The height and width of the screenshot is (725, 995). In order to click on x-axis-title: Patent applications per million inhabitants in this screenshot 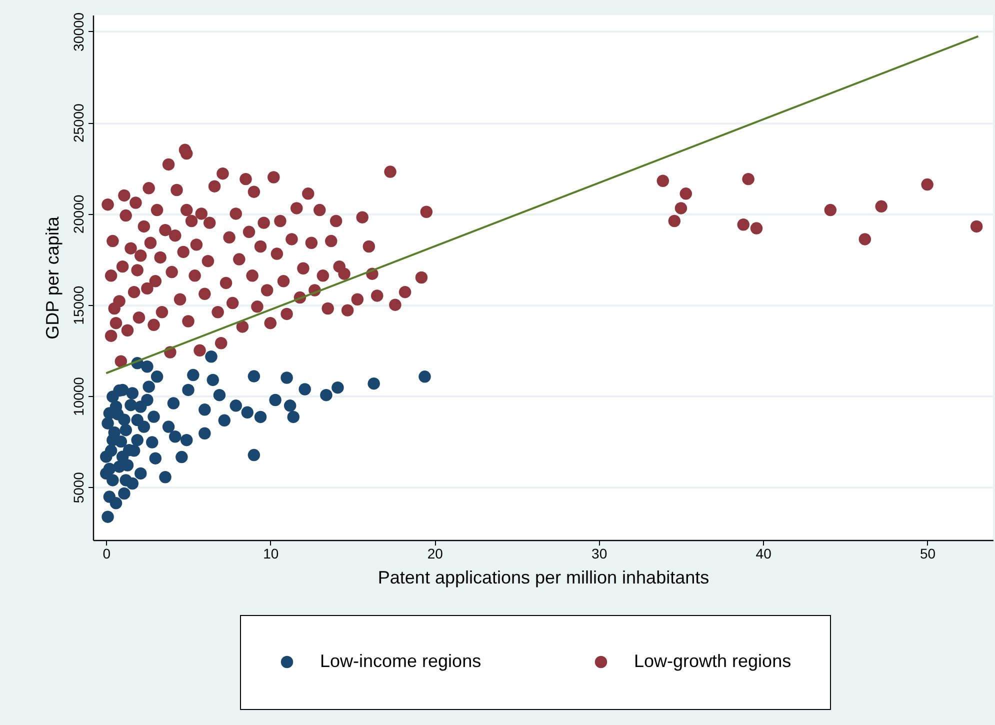, I will do `click(544, 578)`.